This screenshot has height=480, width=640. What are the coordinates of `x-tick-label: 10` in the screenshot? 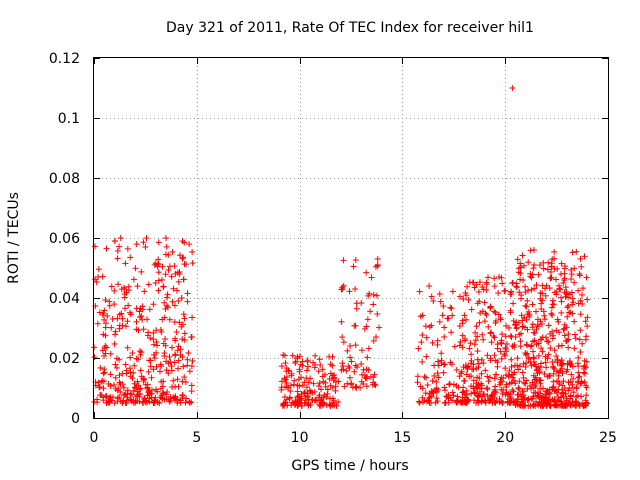 It's located at (300, 438).